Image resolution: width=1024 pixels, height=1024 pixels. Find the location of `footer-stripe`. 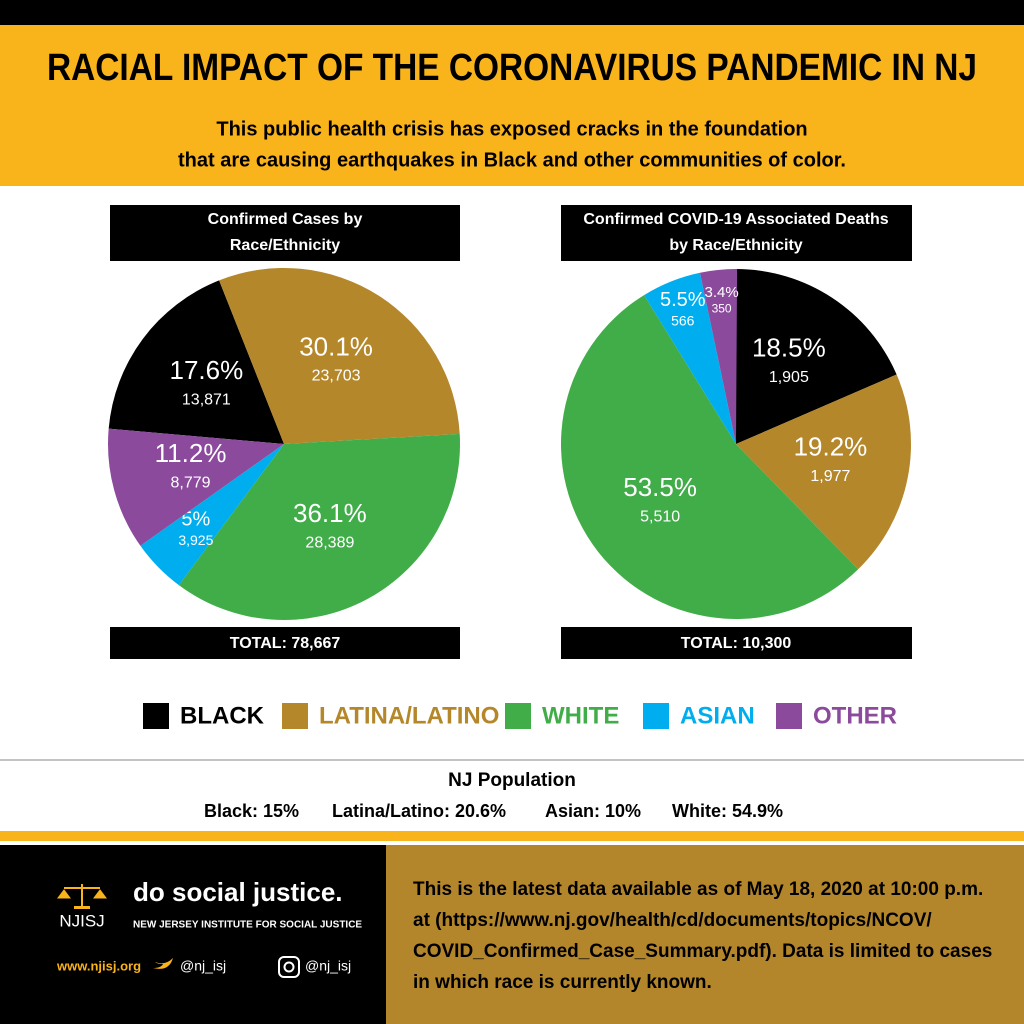

footer-stripe is located at coordinates (512, 836).